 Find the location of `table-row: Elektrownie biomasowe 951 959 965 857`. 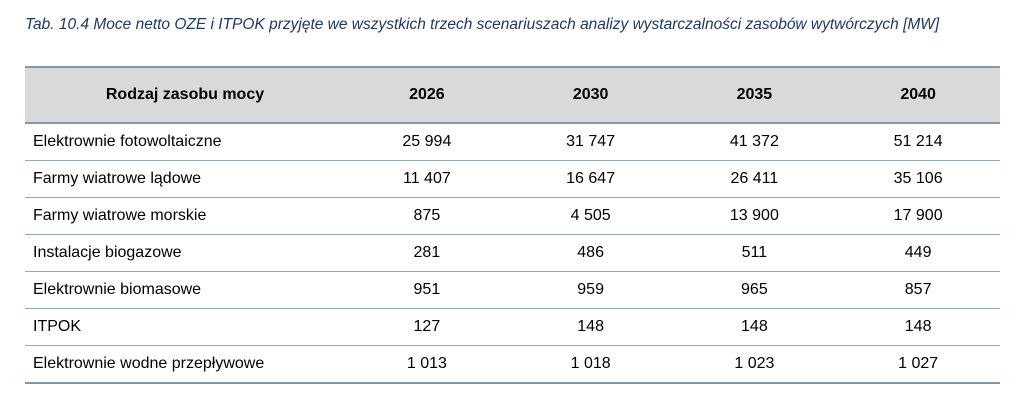

table-row: Elektrownie biomasowe 951 959 965 857 is located at coordinates (512, 290).